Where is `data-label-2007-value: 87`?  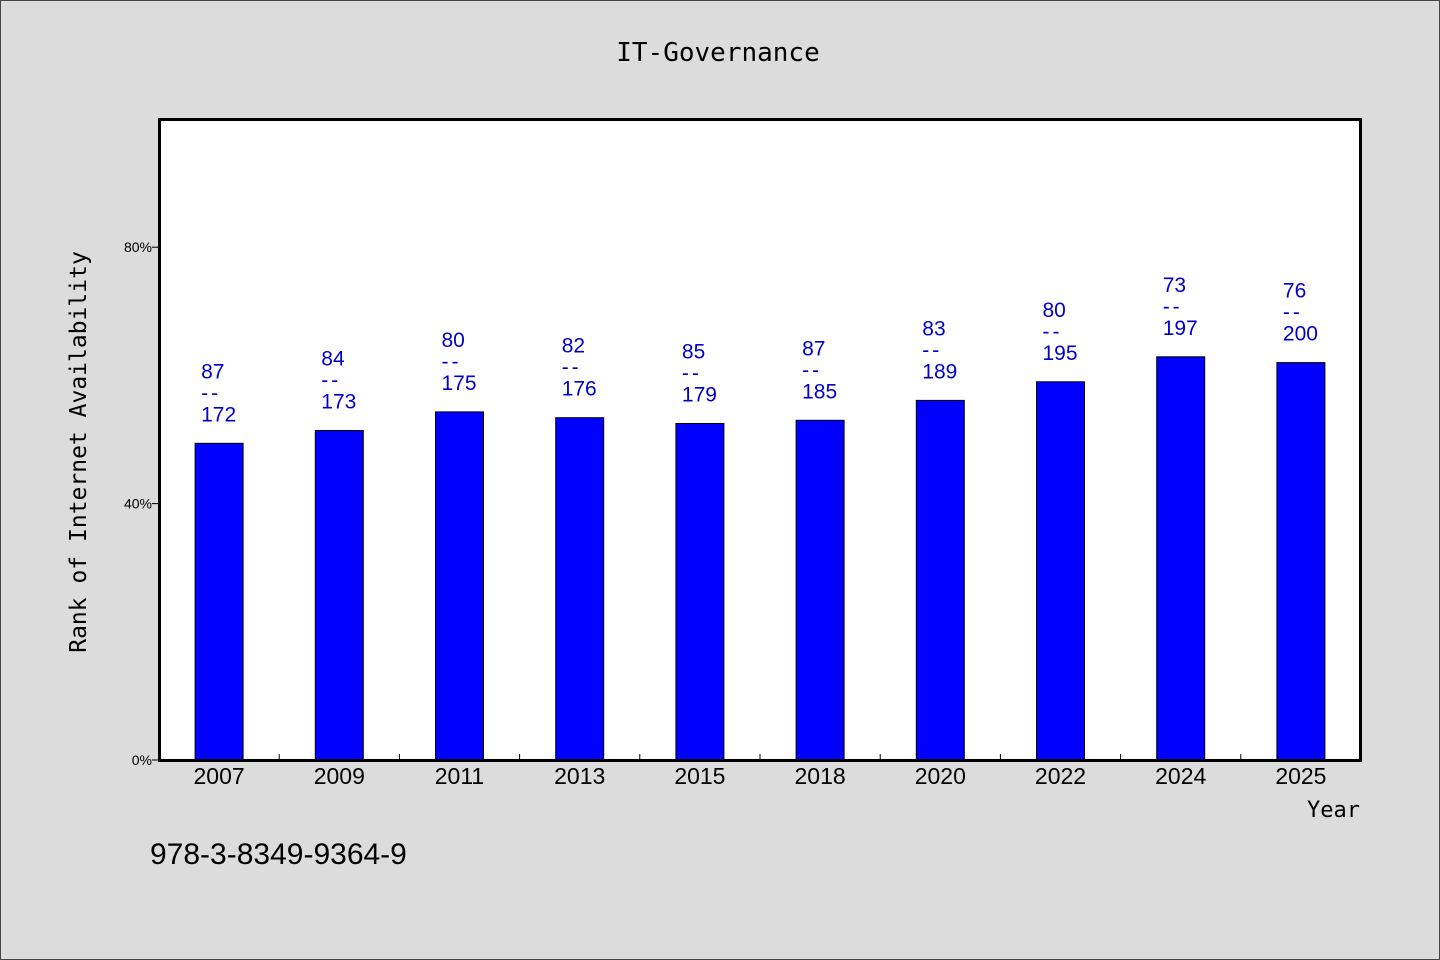 data-label-2007-value: 87 is located at coordinates (212, 371).